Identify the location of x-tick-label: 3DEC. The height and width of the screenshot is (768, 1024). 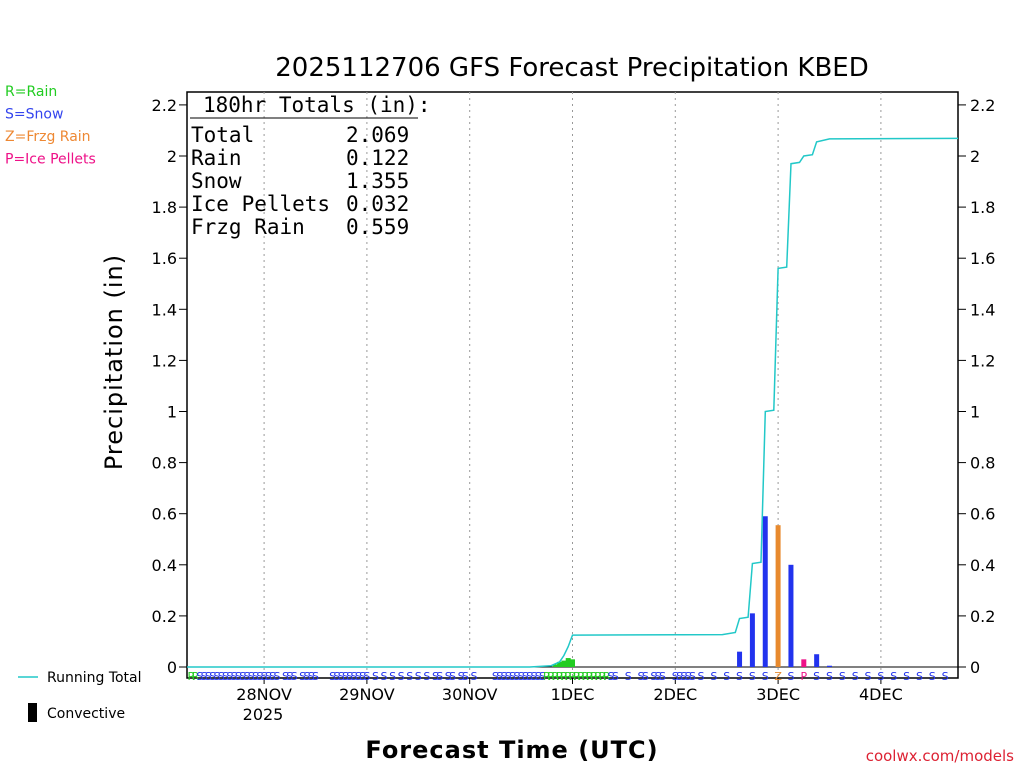
(778, 694).